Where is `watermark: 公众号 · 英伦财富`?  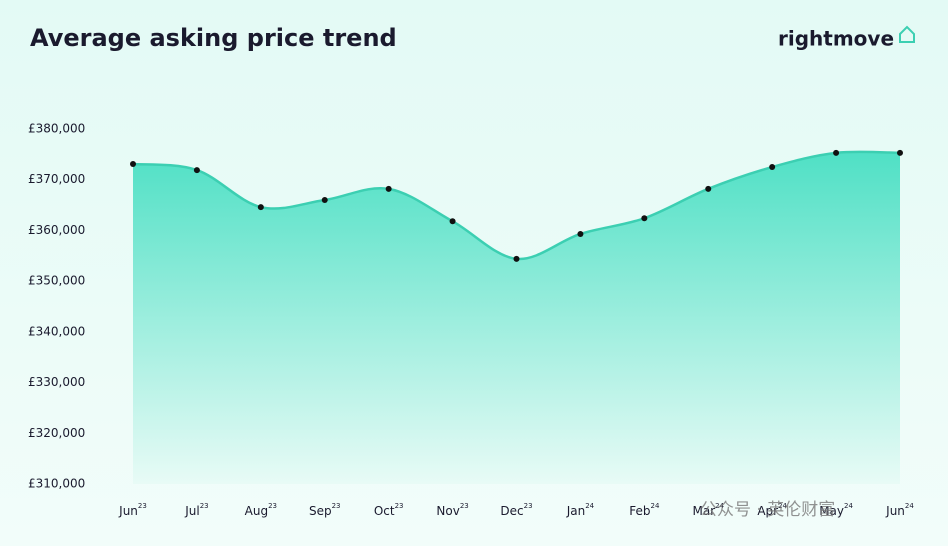
watermark: 公众号 · 英伦财富 is located at coordinates (767, 510).